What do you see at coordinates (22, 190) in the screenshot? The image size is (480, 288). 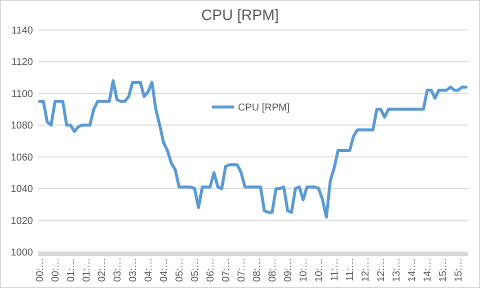 I see `y-tick-label: 1040` at bounding box center [22, 190].